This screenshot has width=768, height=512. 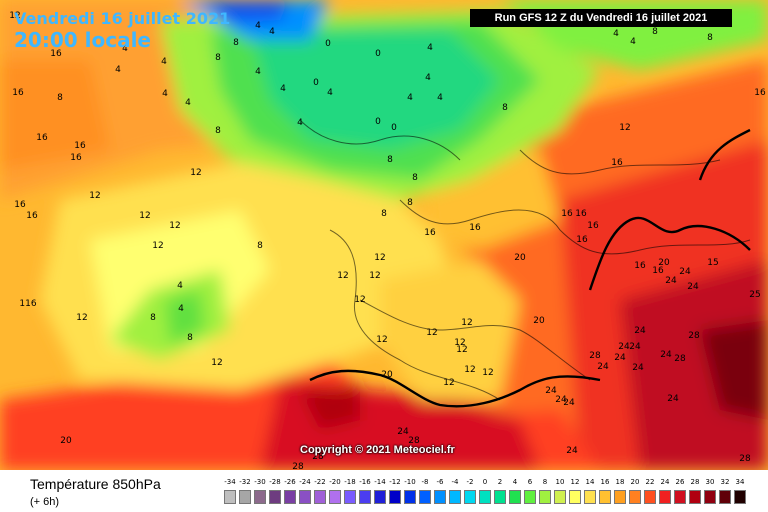 I want to click on legend-scale-label: 14, so click(x=590, y=482).